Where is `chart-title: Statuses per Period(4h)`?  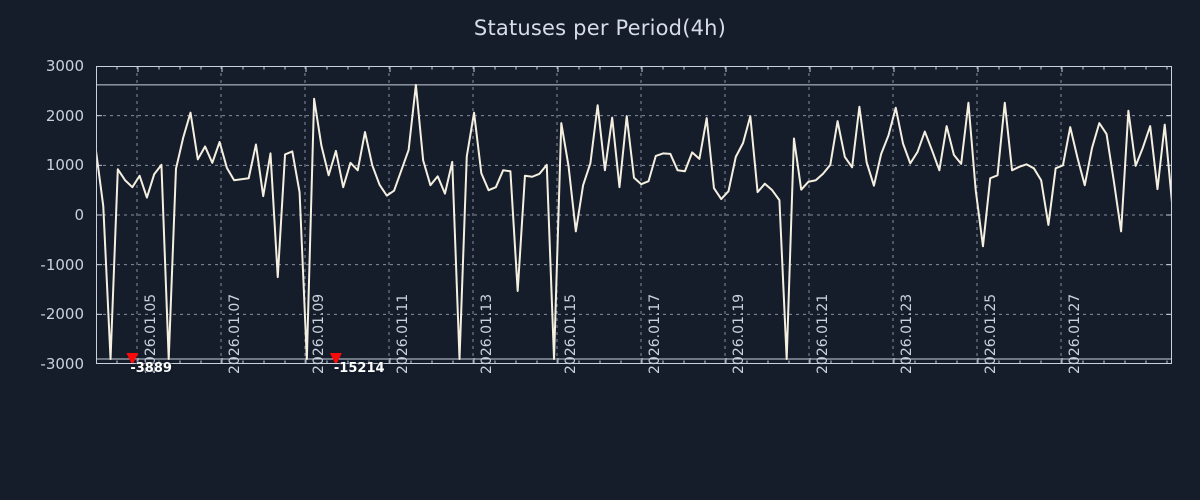 chart-title: Statuses per Period(4h) is located at coordinates (600, 28).